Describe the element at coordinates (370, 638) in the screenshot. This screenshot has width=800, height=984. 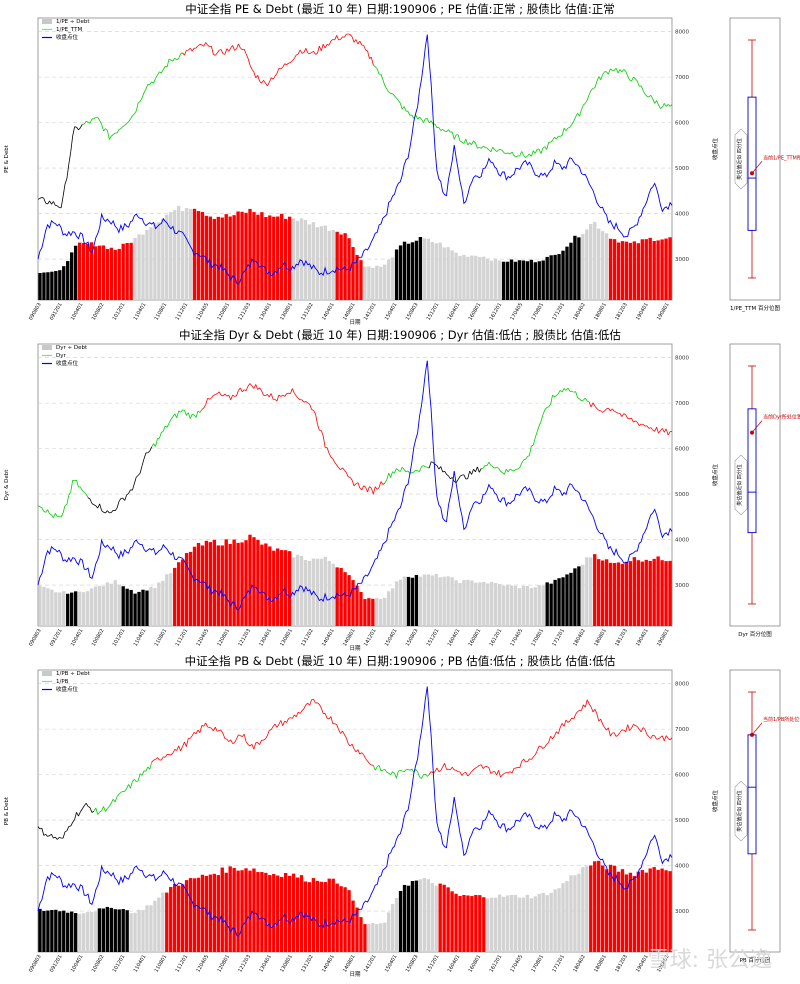
I see `x-tick-label: 141201` at that location.